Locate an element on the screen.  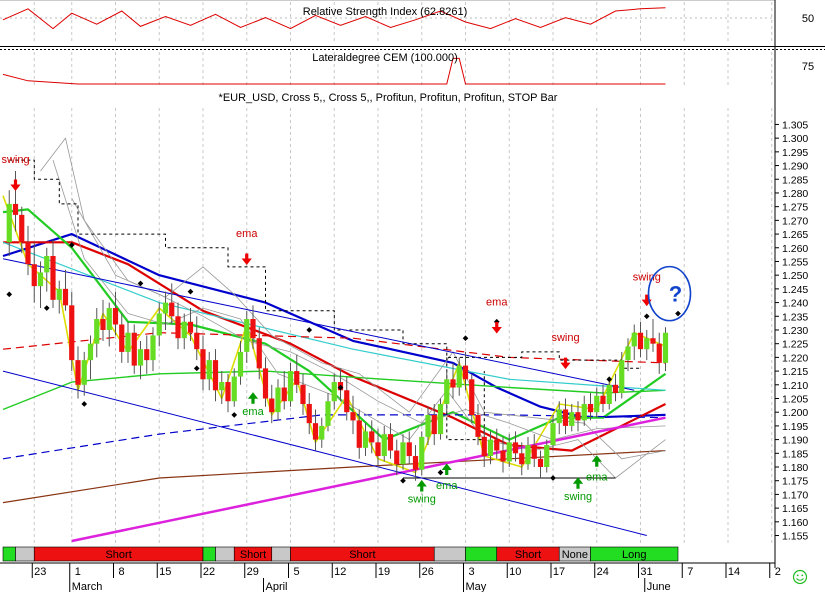
smiley-icon is located at coordinates (800, 577).